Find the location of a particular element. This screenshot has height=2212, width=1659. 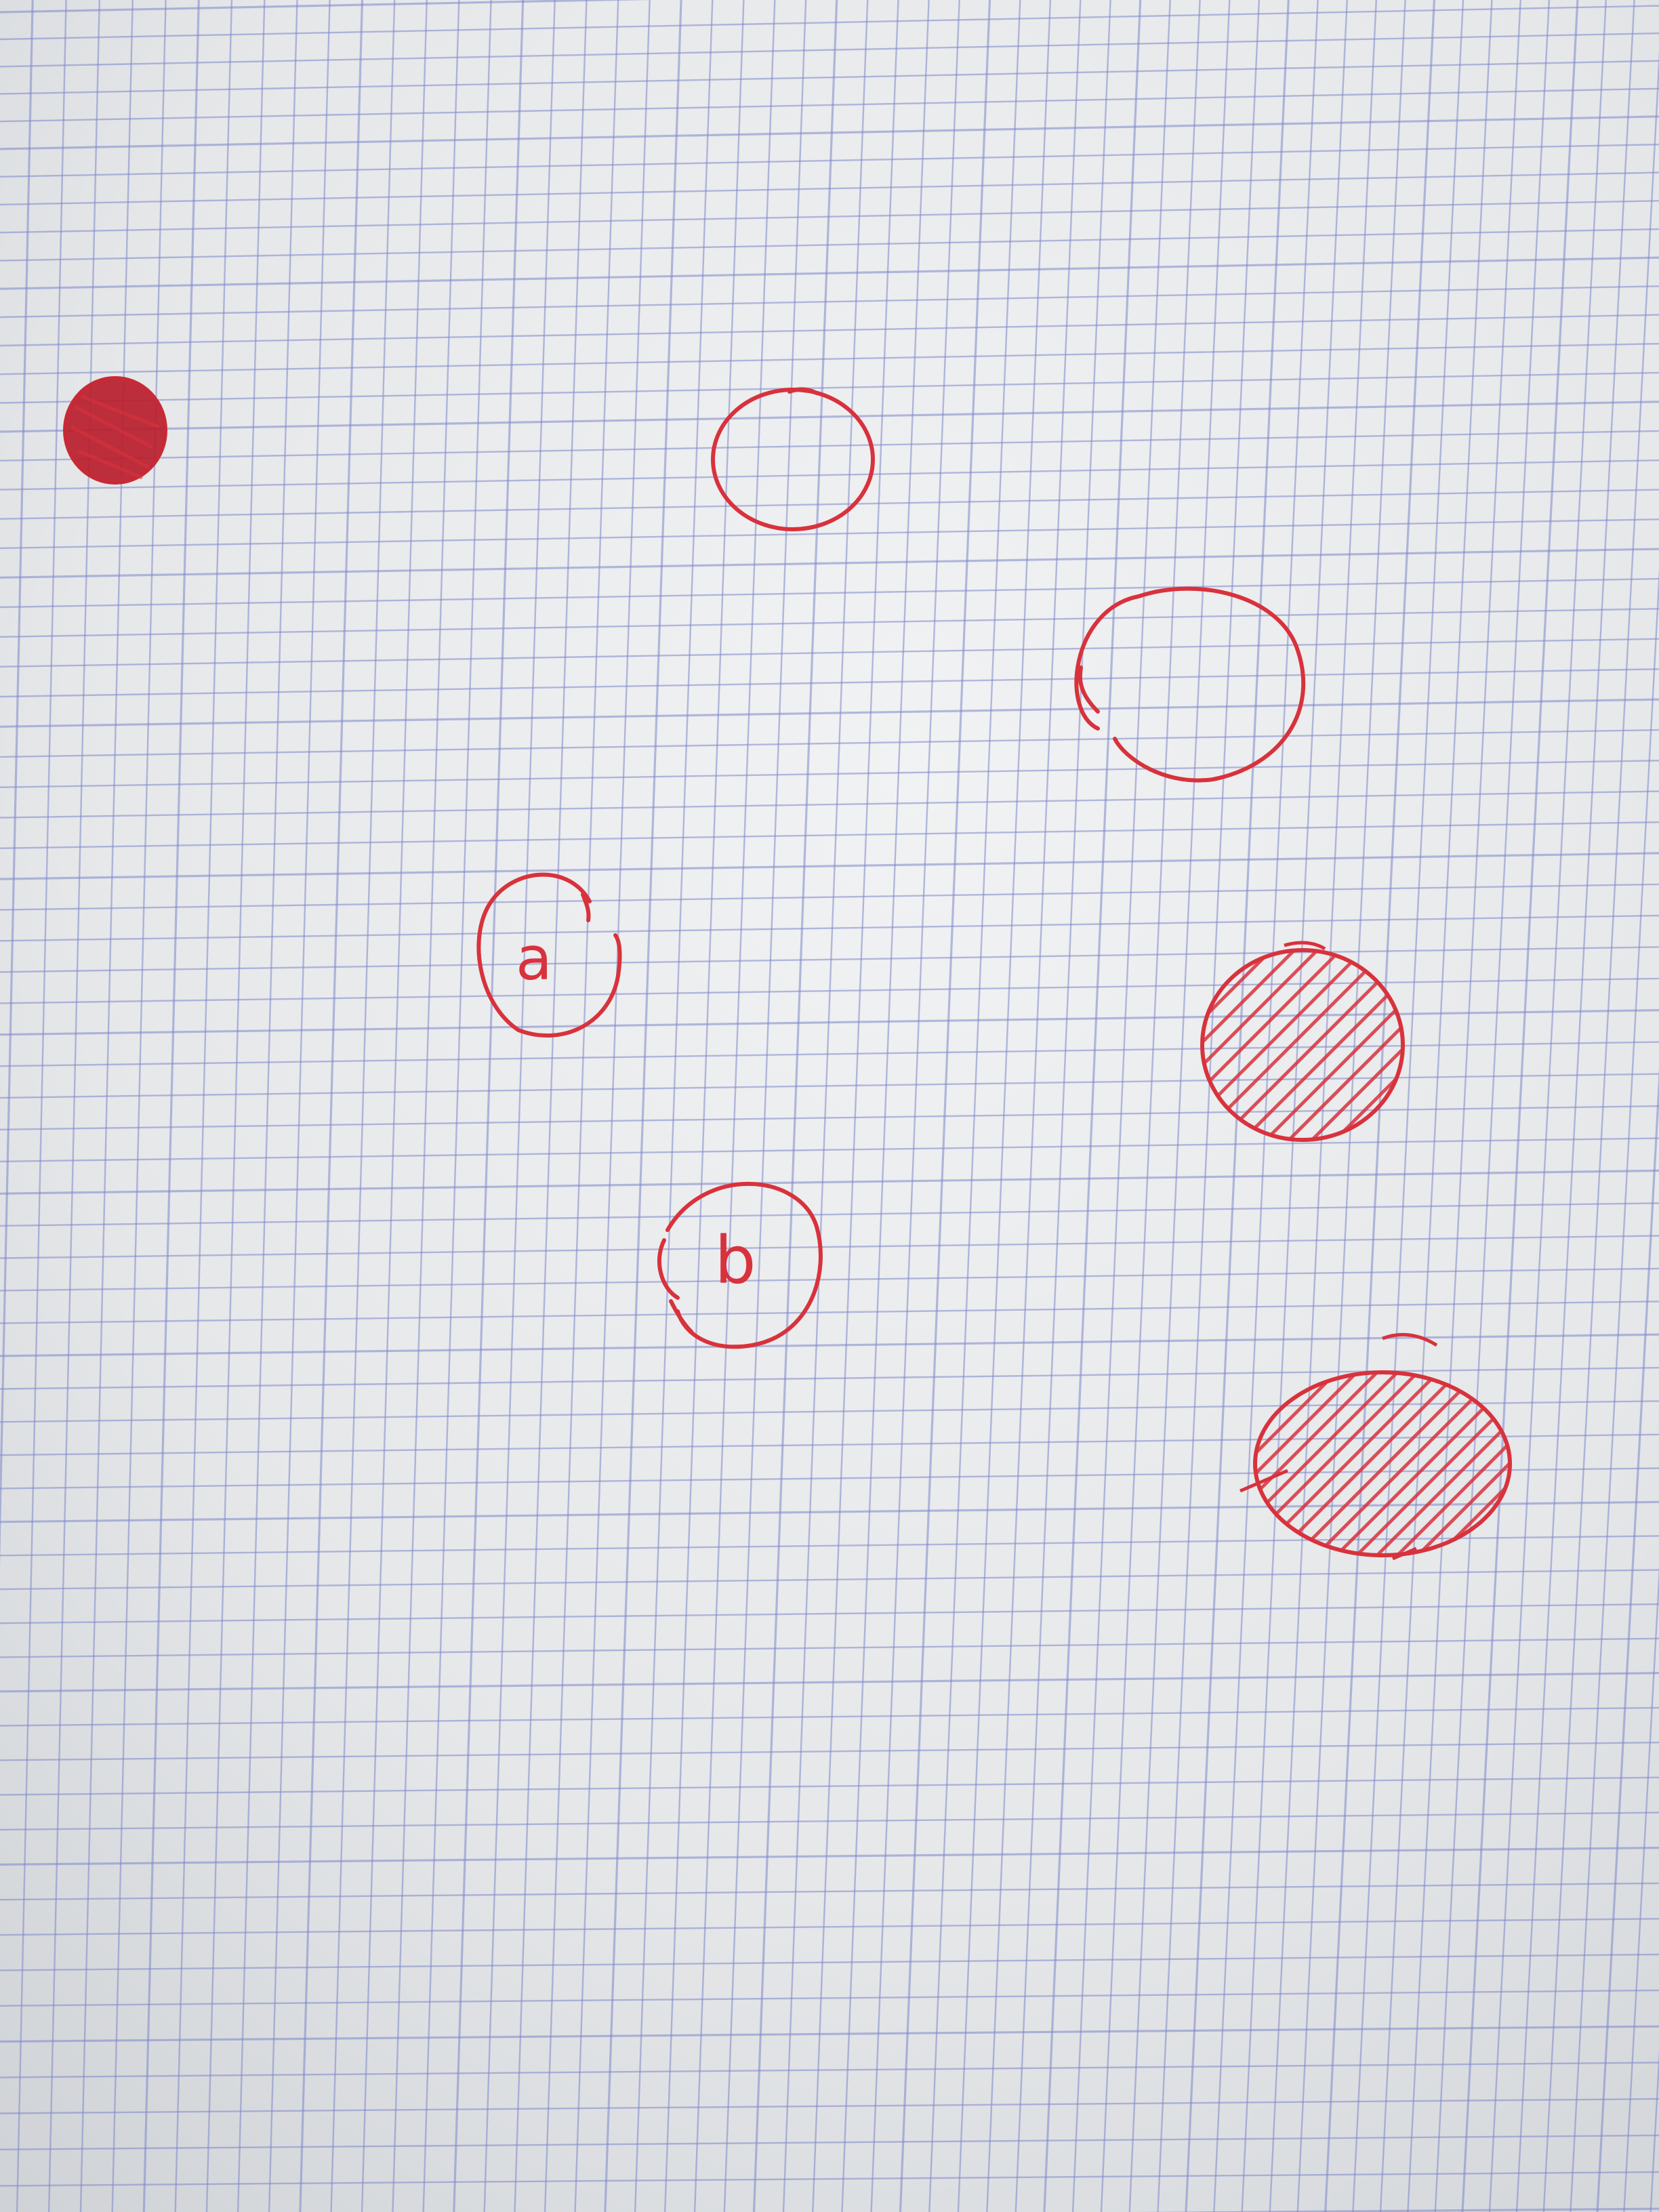

empty-circle-right is located at coordinates (1190, 685).